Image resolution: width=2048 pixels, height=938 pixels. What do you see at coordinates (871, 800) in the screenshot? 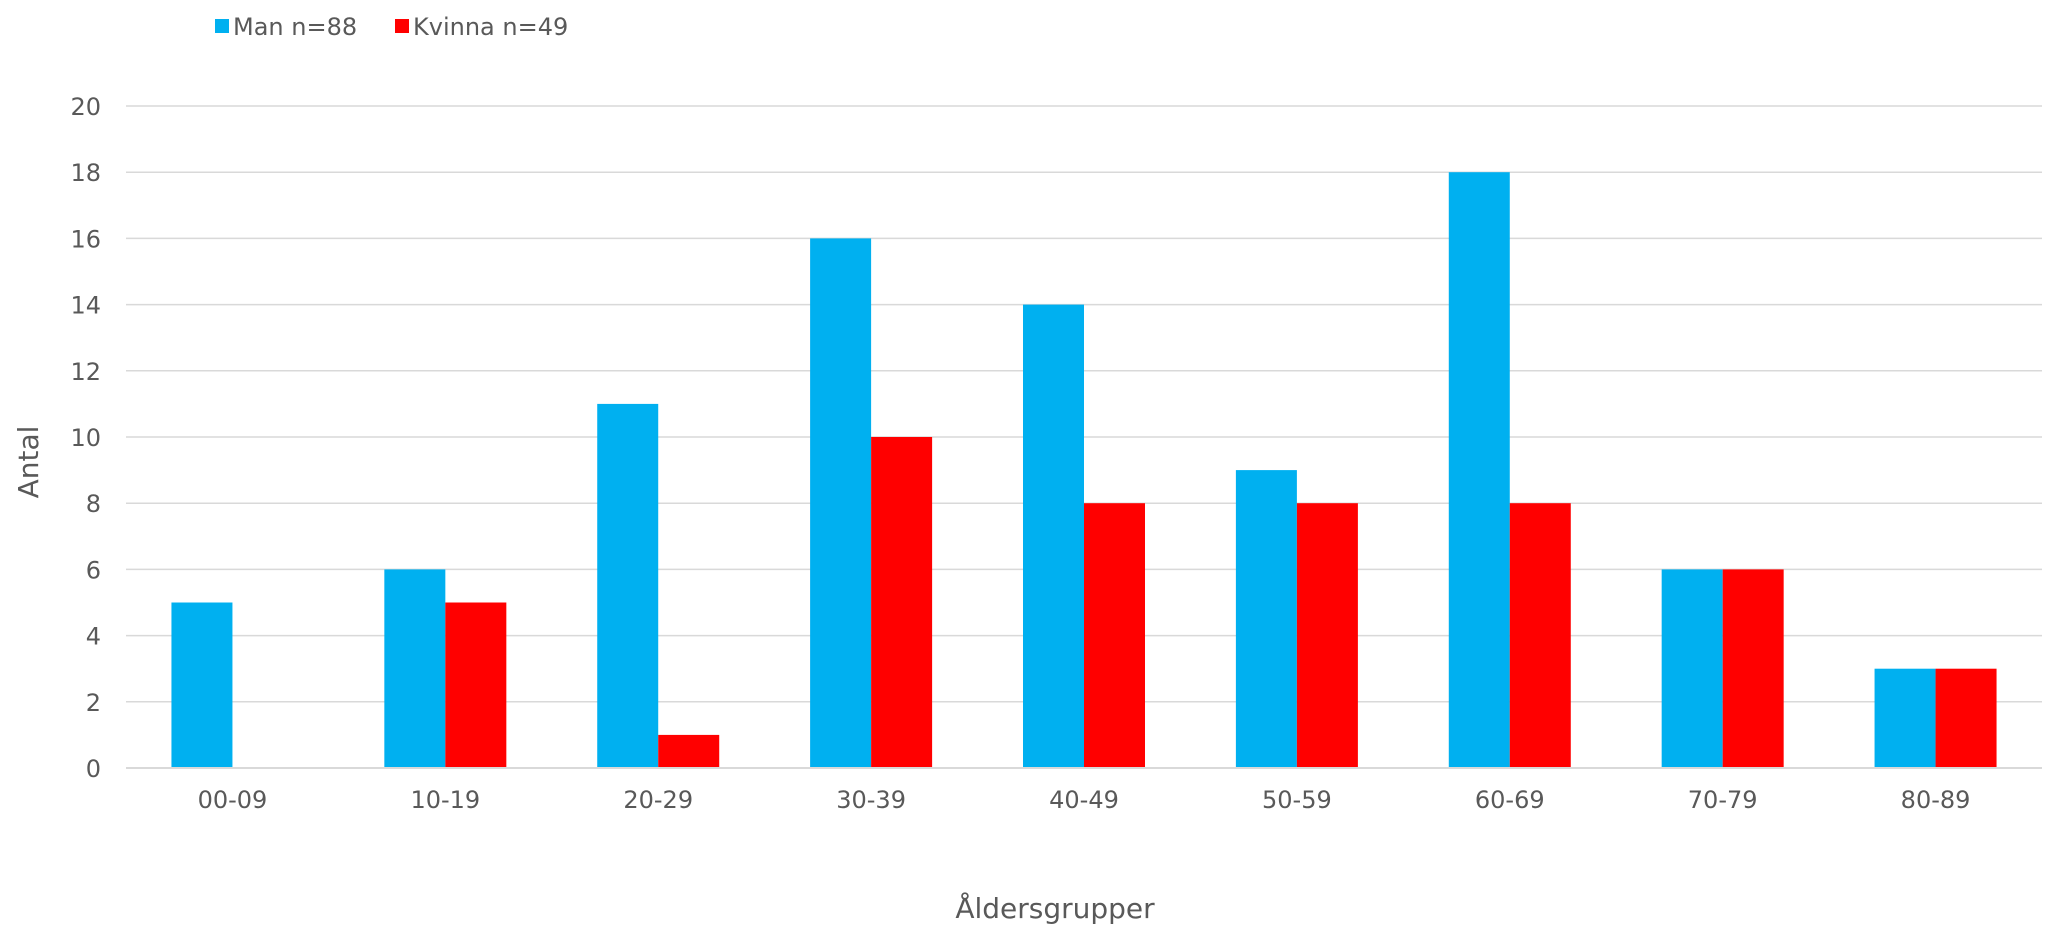
I see `x-tick-label: 30-39` at bounding box center [871, 800].